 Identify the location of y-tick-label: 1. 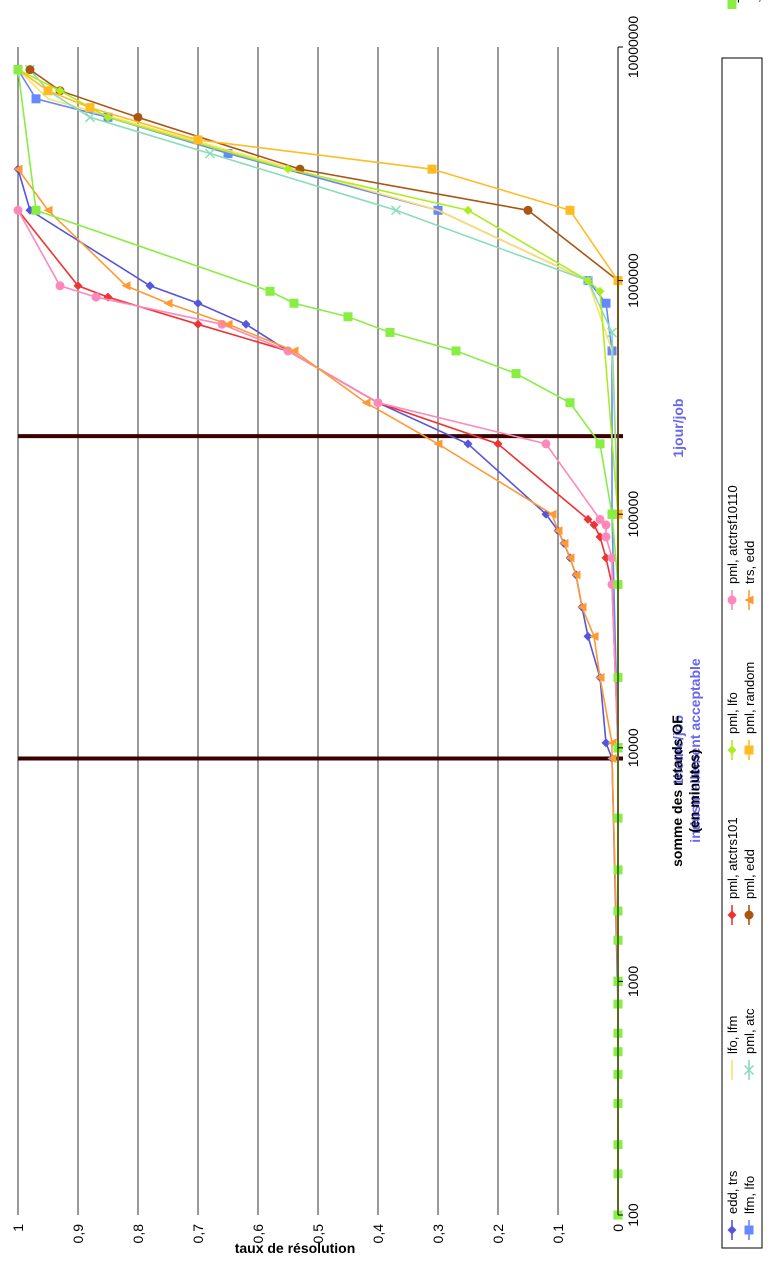
(18, 1228).